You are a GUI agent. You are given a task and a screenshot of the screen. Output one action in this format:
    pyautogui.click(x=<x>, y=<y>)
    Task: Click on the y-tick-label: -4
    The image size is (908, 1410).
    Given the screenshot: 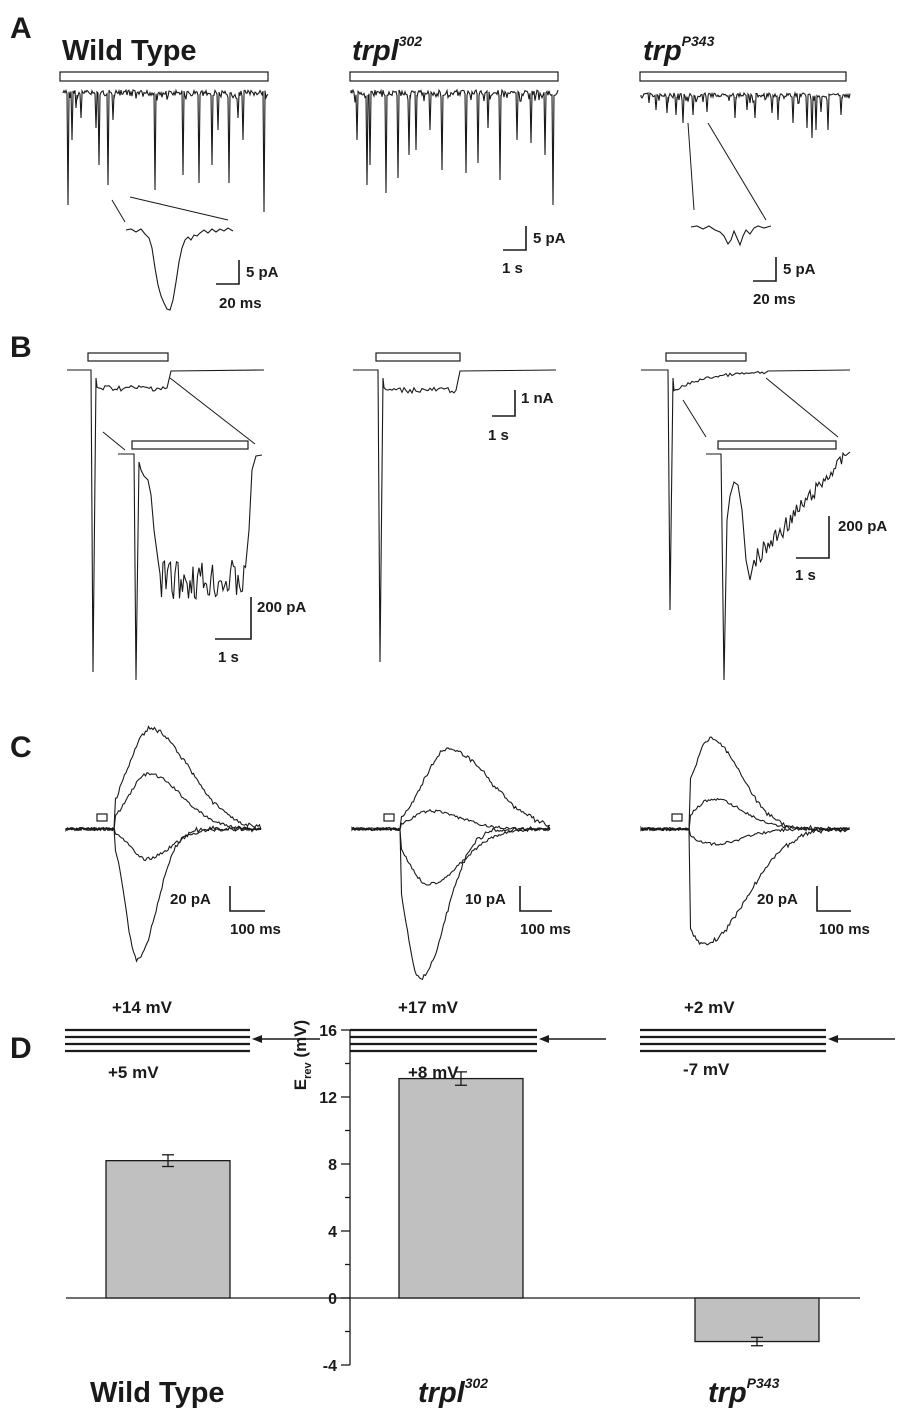 What is the action you would take?
    pyautogui.click(x=330, y=1366)
    